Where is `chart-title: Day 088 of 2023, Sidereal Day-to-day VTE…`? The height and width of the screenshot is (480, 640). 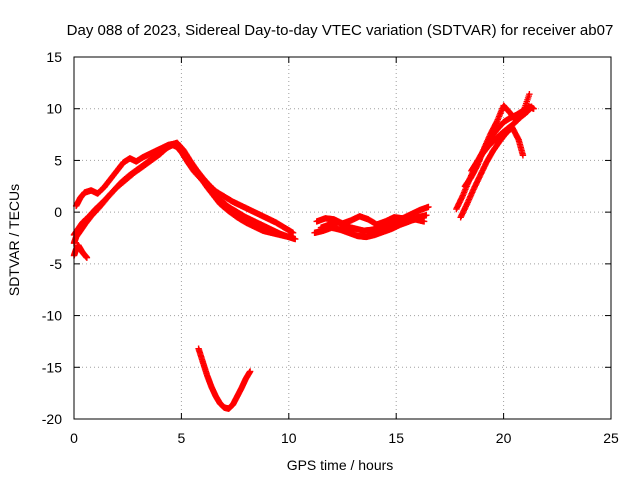 chart-title: Day 088 of 2023, Sidereal Day-to-day VTE… is located at coordinates (340, 30).